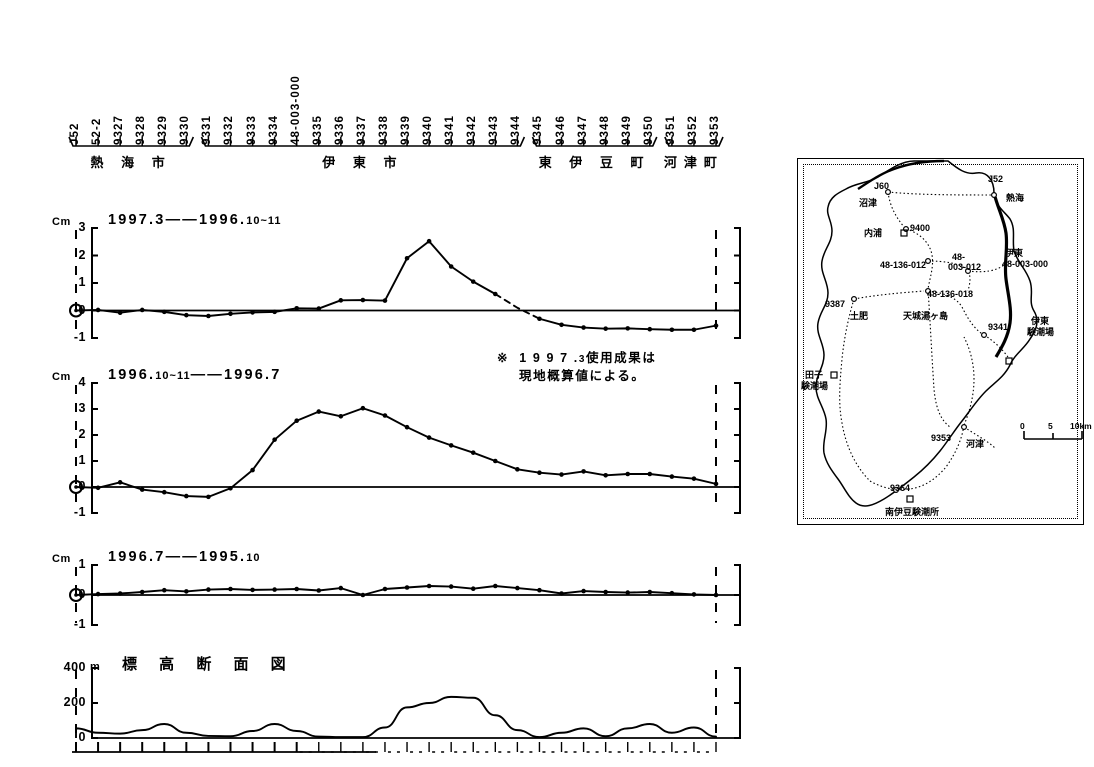  Describe the element at coordinates (626, 130) in the screenshot. I see `station-label-9349: 9349` at that location.